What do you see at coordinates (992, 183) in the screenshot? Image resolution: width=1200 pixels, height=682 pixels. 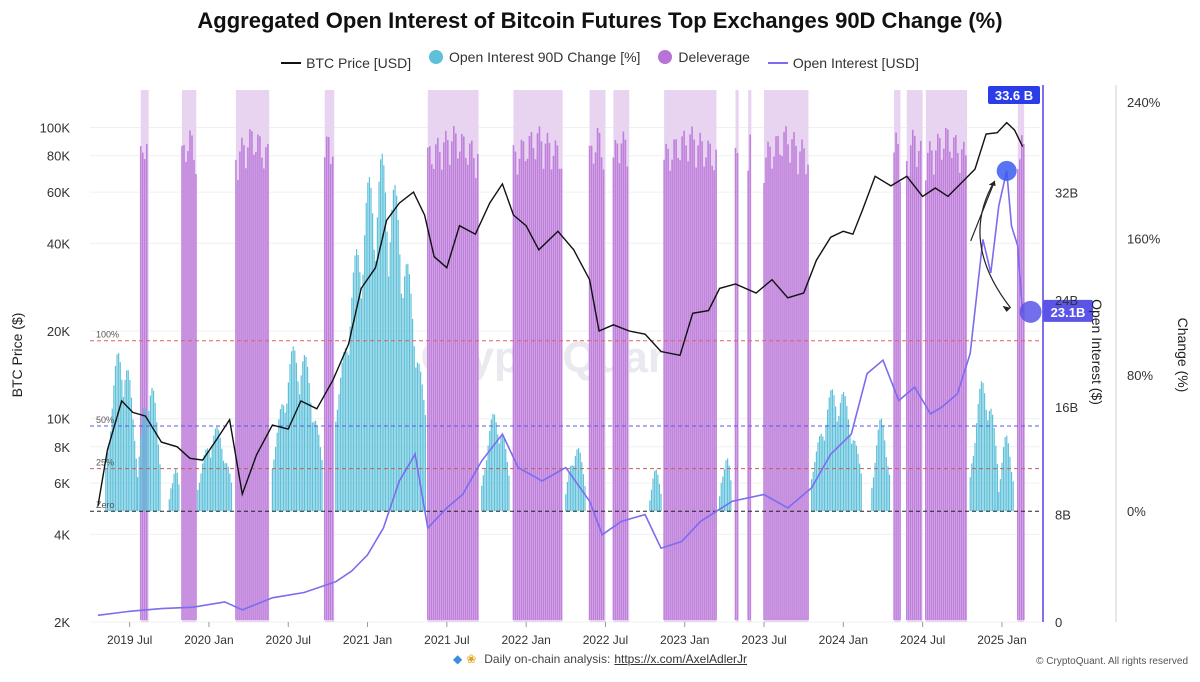 I see `annotation-arrow-up-head` at bounding box center [992, 183].